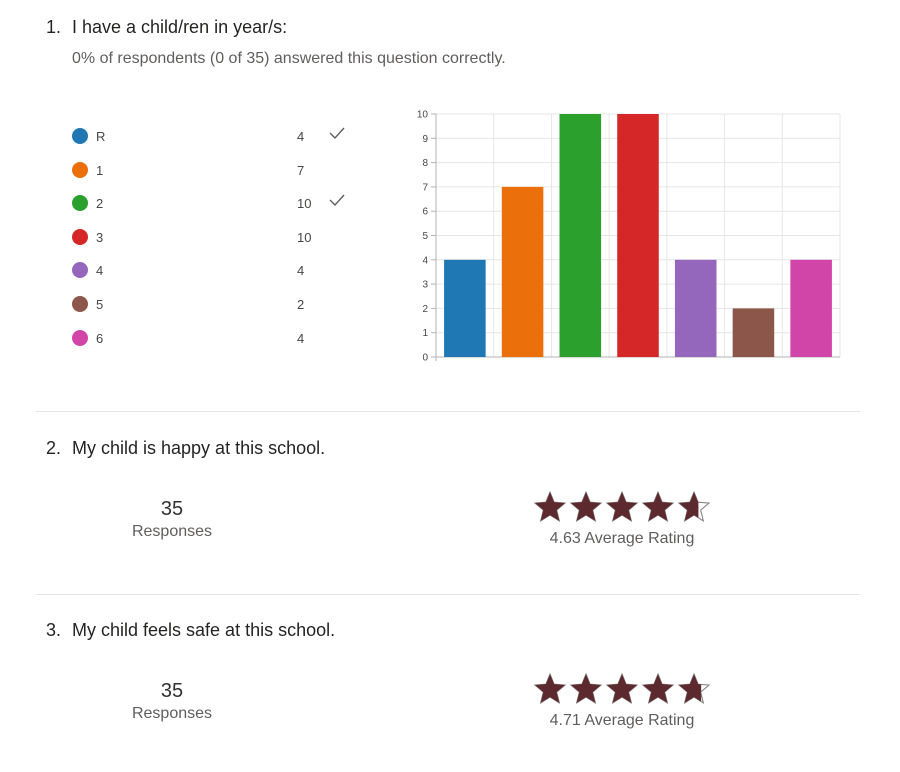  Describe the element at coordinates (54, 27) in the screenshot. I see `question-number: 1.` at that location.